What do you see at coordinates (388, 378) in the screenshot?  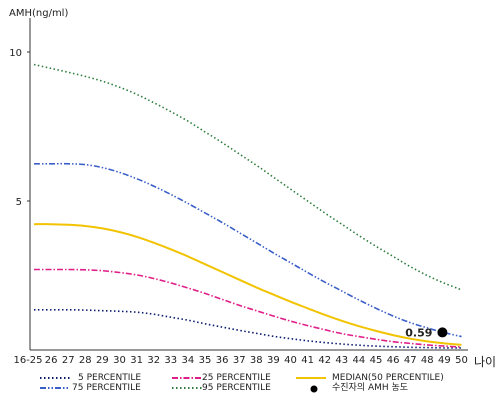 I see `legend-label-median: MEDIAN(50 PERCENTILE)` at bounding box center [388, 378].